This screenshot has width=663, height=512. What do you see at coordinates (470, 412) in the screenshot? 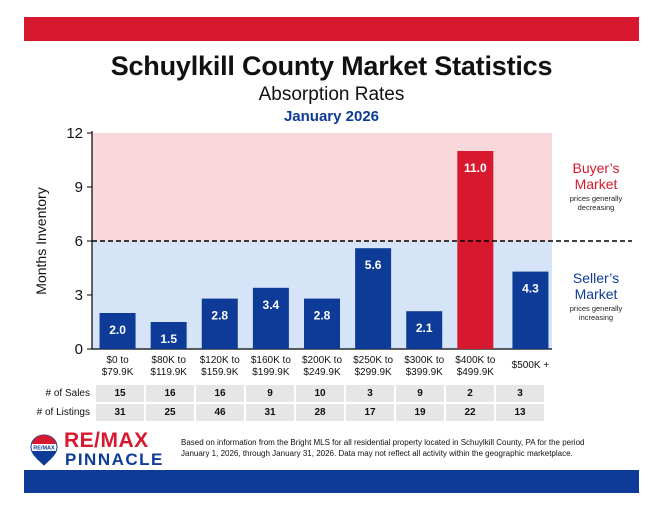
I see `table-cell: 22` at bounding box center [470, 412].